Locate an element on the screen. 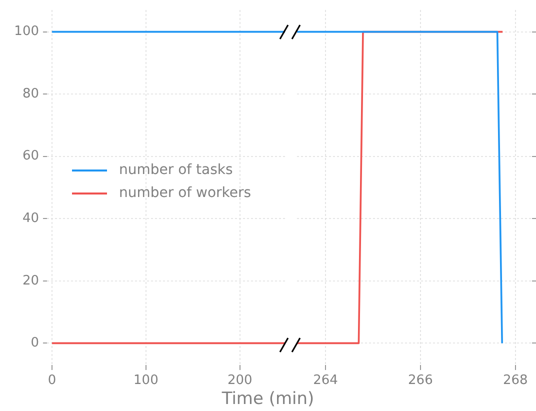  legend-label: number of workers is located at coordinates (185, 193).